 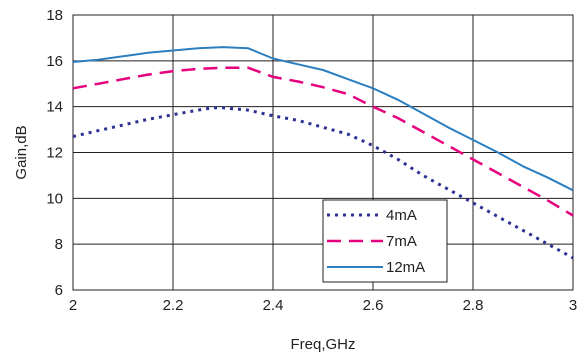 I want to click on y-axis-title: Gain,dB, so click(x=21, y=152).